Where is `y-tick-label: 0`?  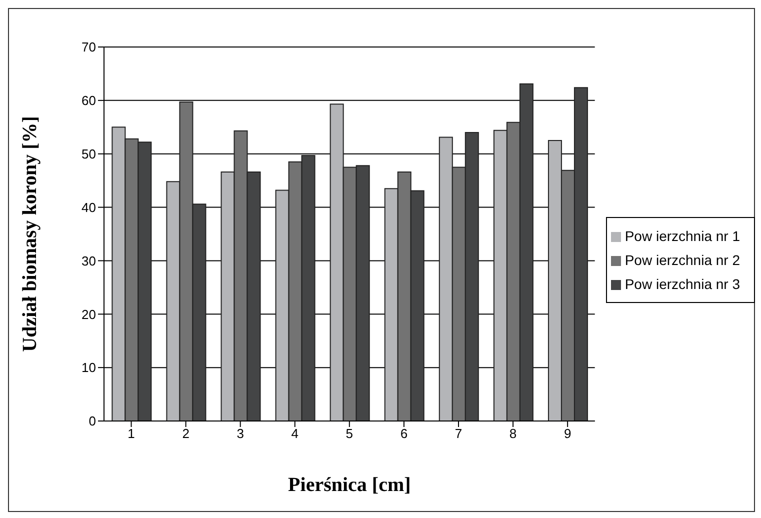 y-tick-label: 0 is located at coordinates (92, 421).